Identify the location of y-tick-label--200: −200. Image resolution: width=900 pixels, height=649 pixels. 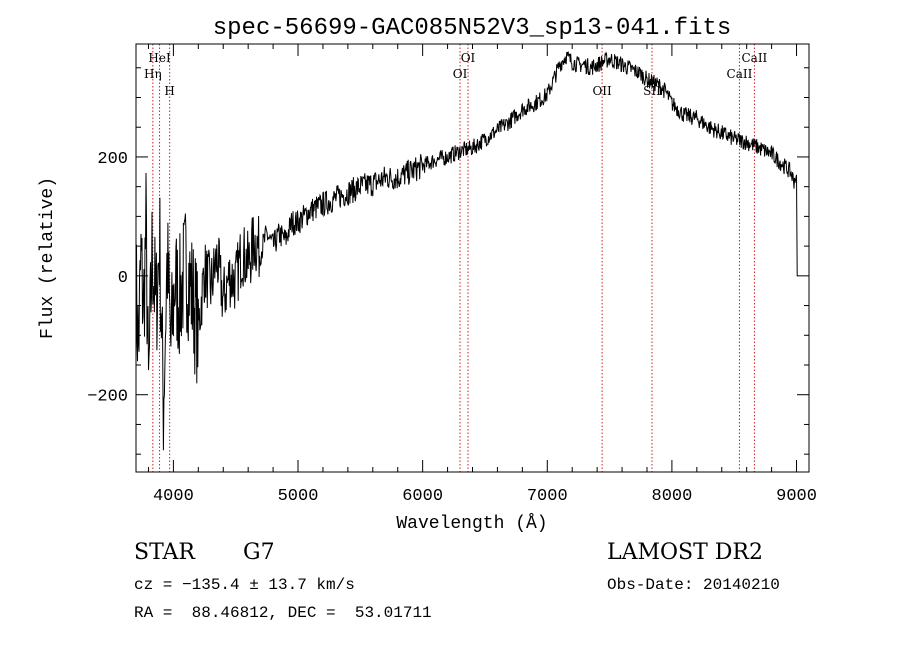
(107, 397).